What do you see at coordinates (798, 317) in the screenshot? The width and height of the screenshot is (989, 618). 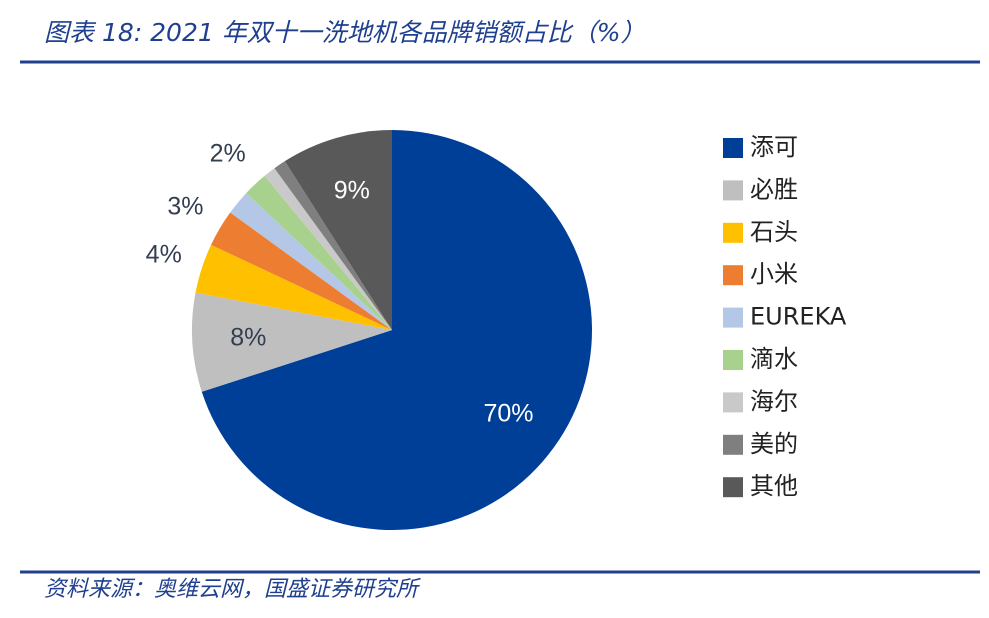 I see `legend-label: EUREKA` at bounding box center [798, 317].